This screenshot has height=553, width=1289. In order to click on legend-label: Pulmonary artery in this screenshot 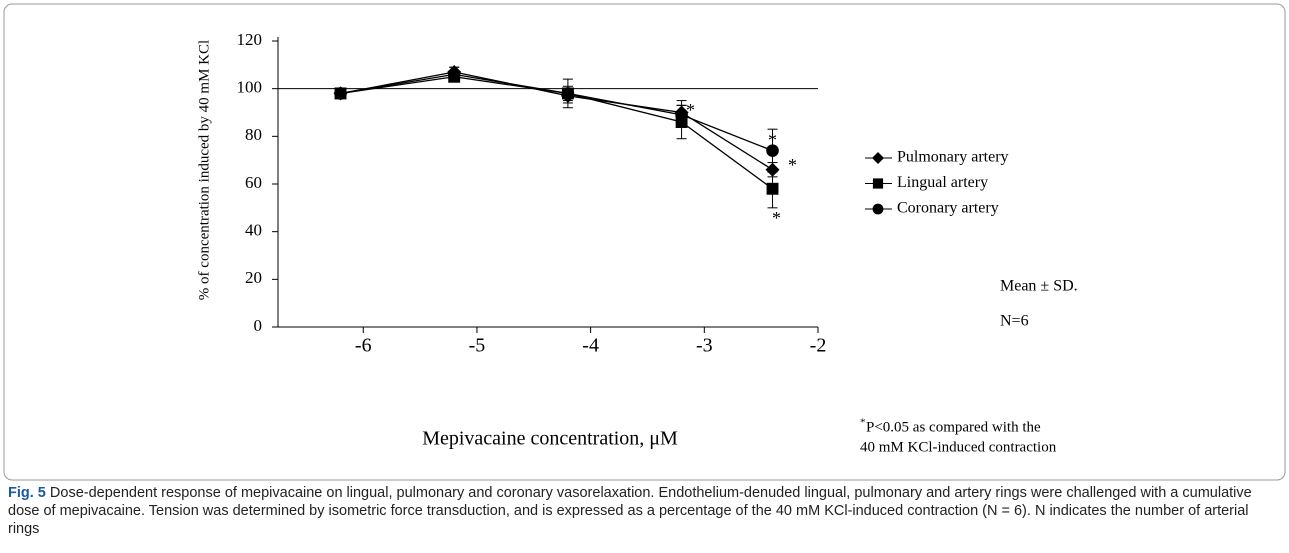, I will do `click(953, 157)`.